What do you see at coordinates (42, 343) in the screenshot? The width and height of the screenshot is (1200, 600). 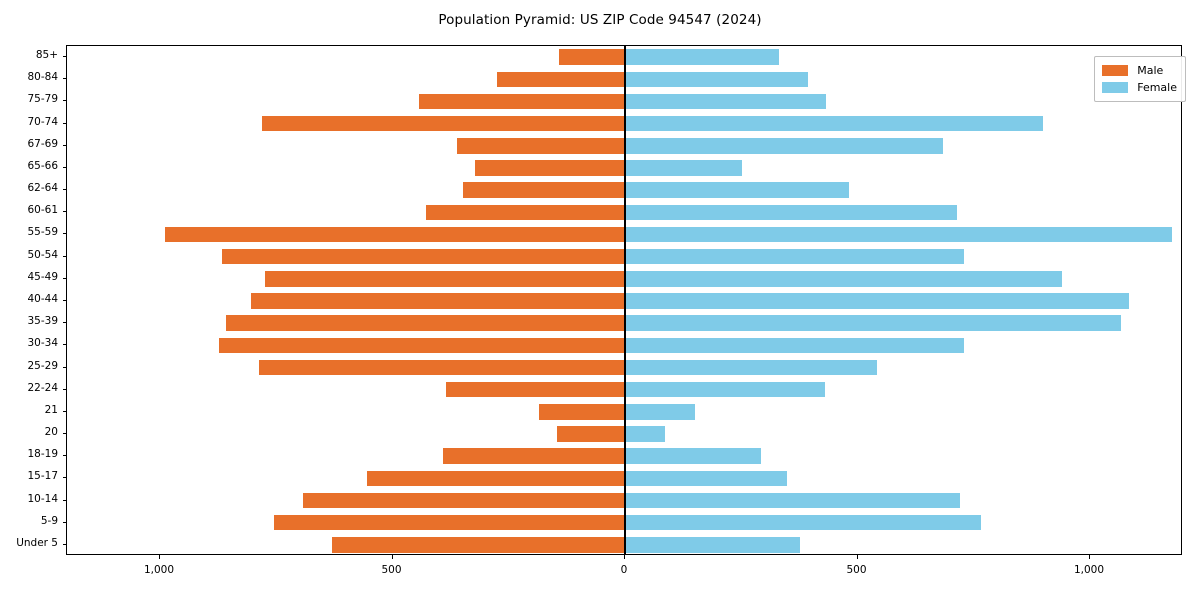 I see `y-tick-label-30-34: 30-34` at bounding box center [42, 343].